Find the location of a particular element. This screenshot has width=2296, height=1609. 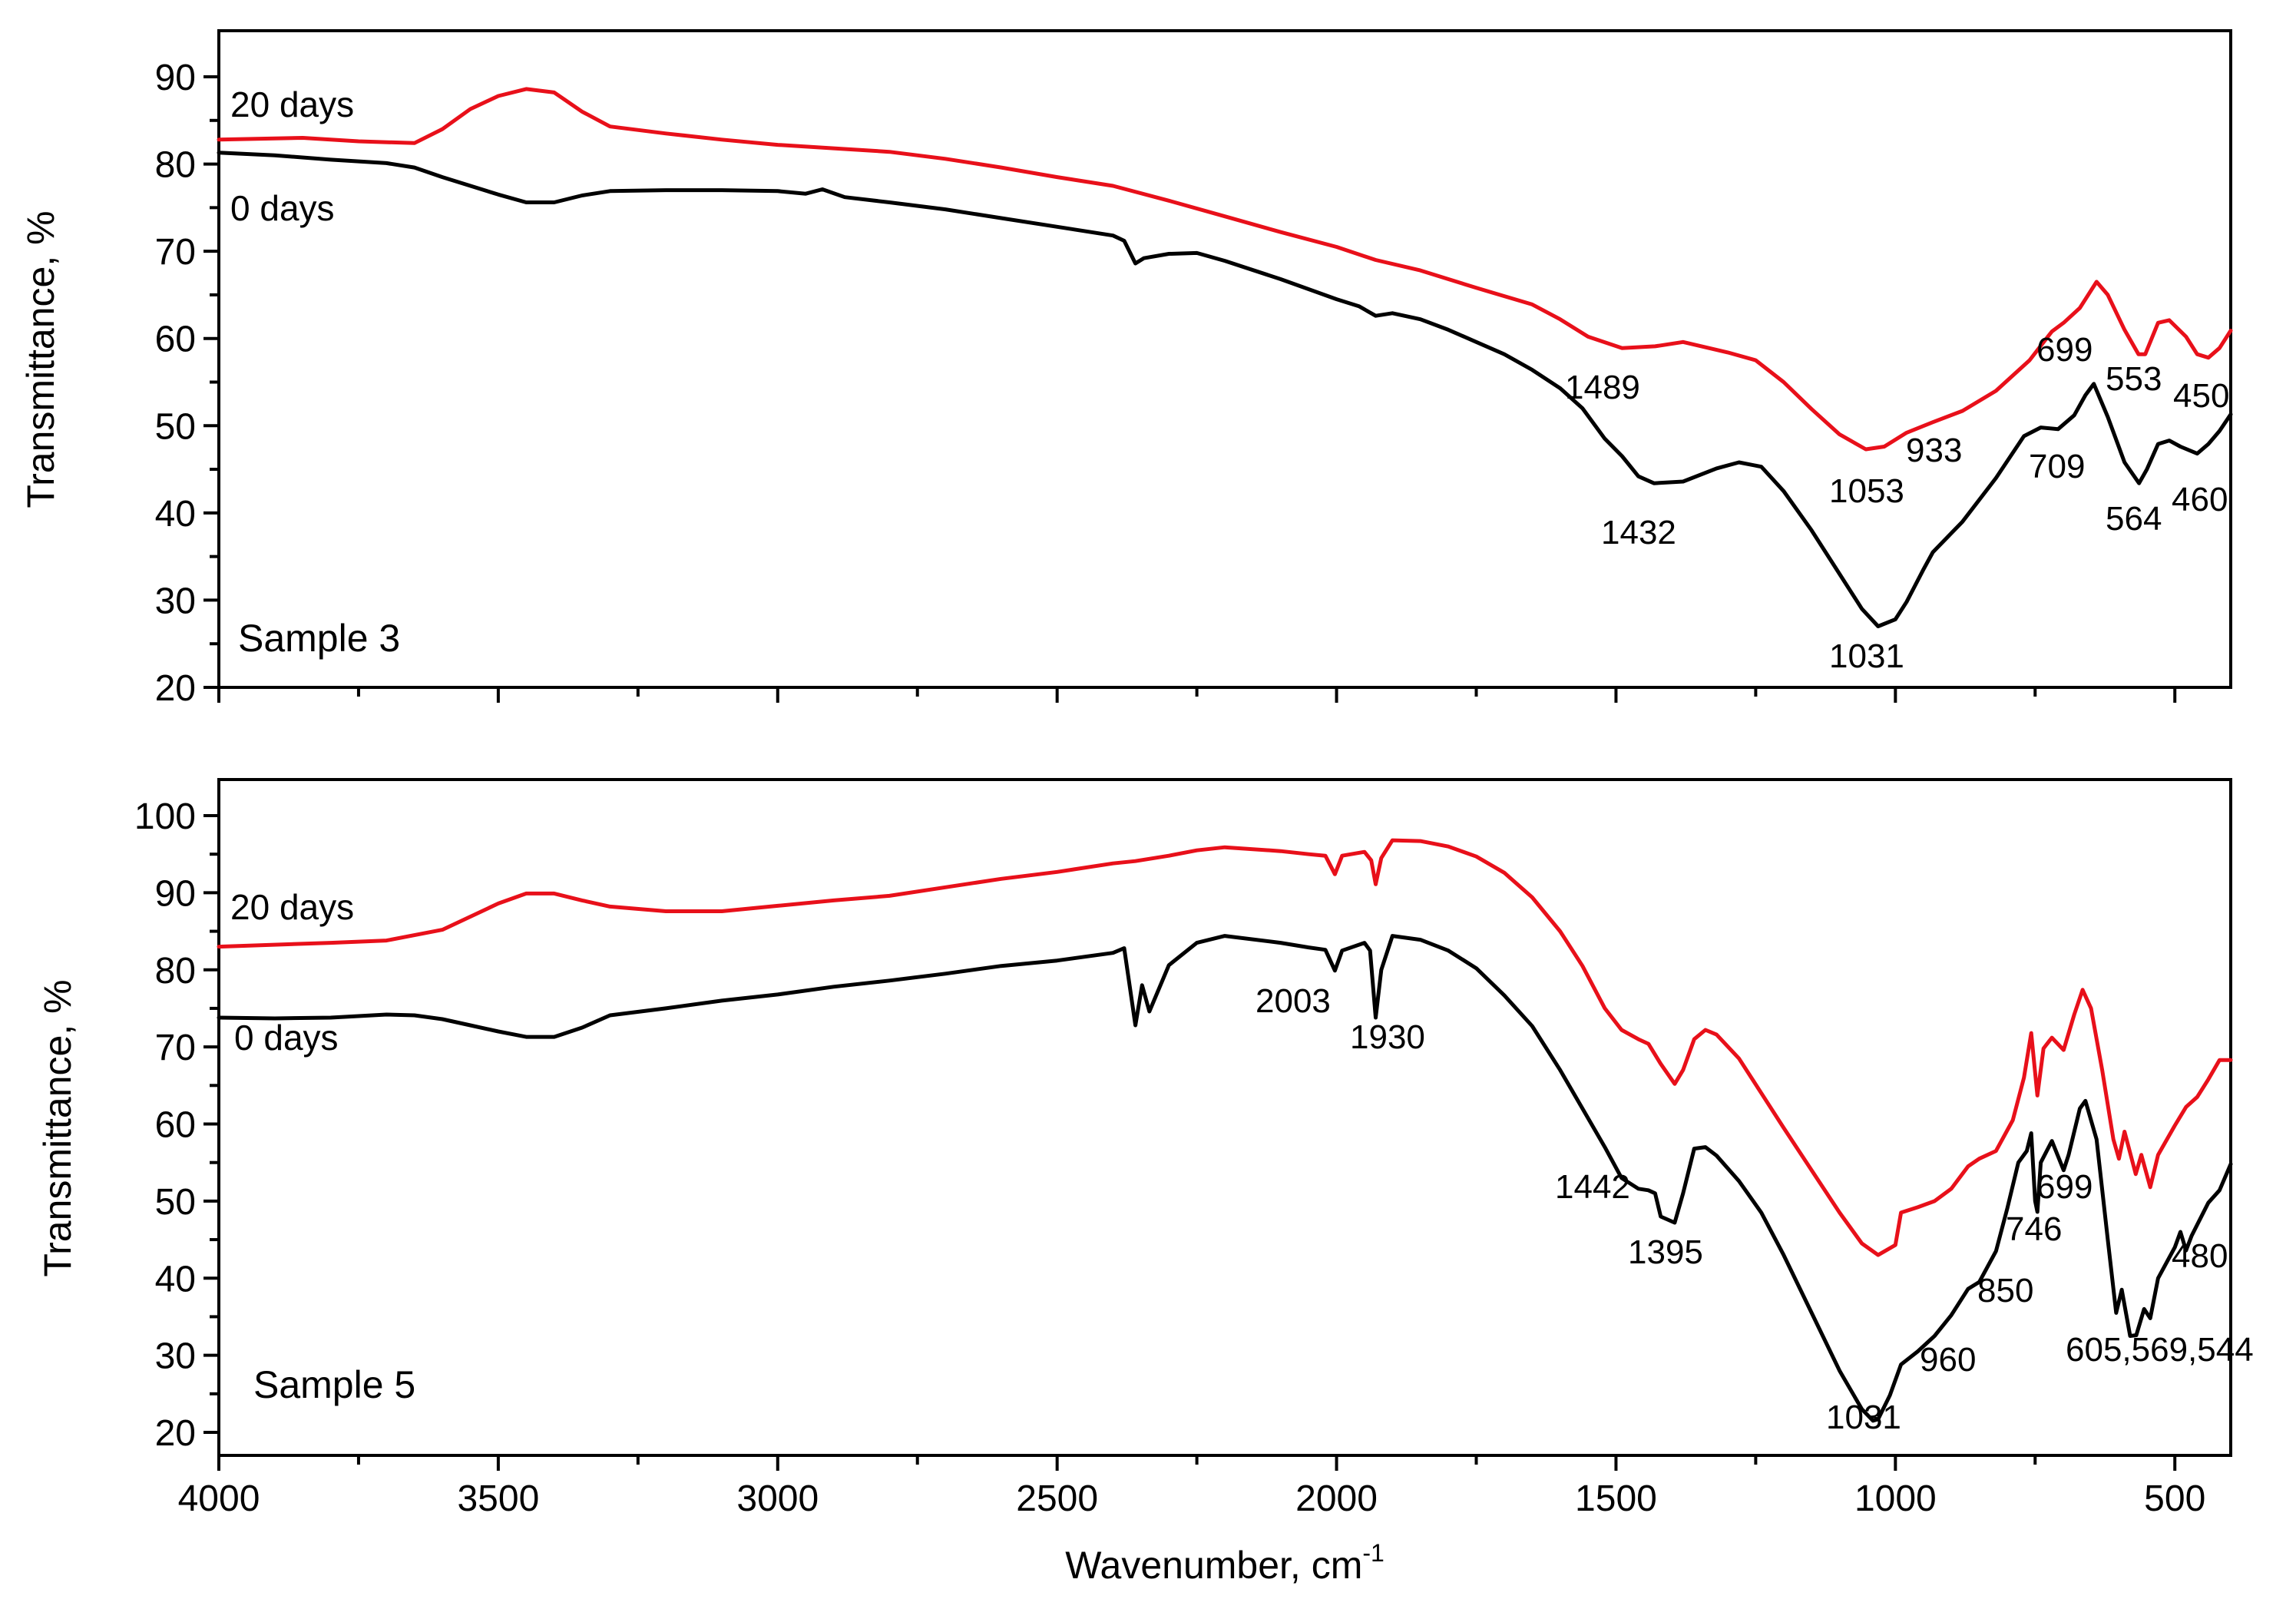

peak-label-1432: 1432 is located at coordinates (1638, 532).